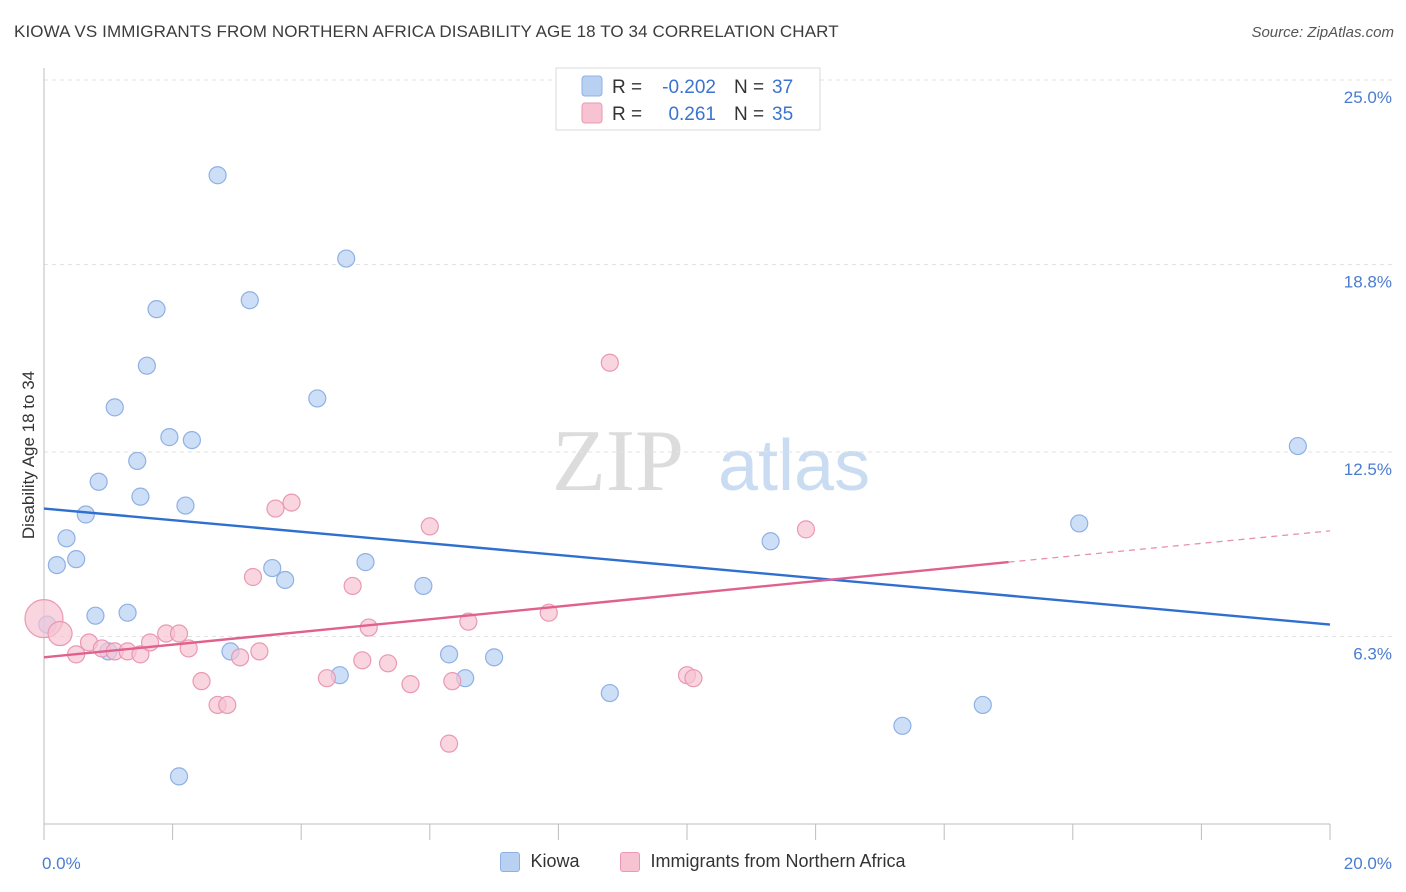 The height and width of the screenshot is (892, 1406). I want to click on x-tick-label-0: 0.0%, so click(61, 863).